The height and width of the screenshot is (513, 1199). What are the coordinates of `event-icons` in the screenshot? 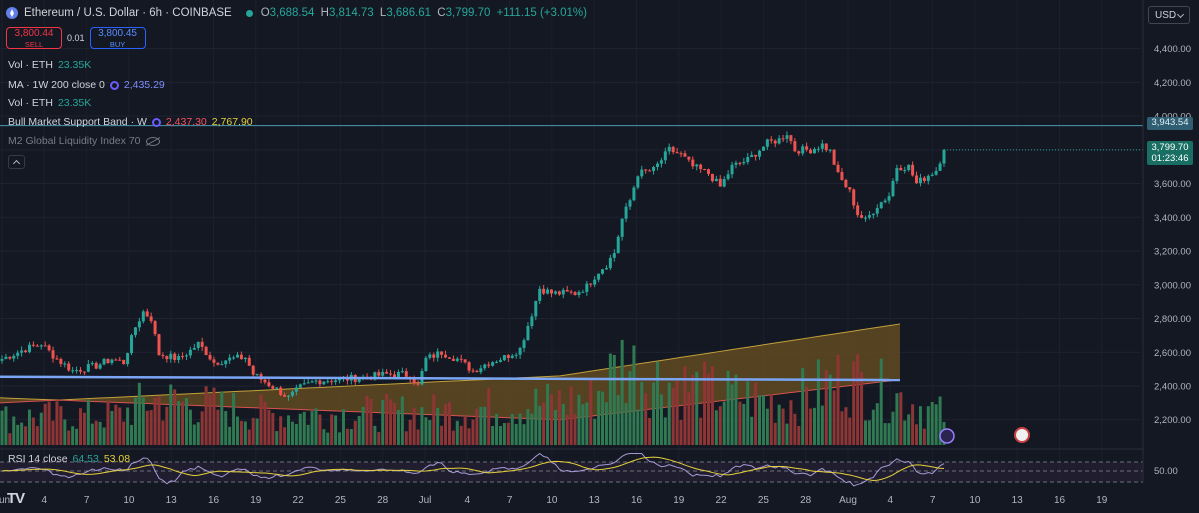 It's located at (984, 435).